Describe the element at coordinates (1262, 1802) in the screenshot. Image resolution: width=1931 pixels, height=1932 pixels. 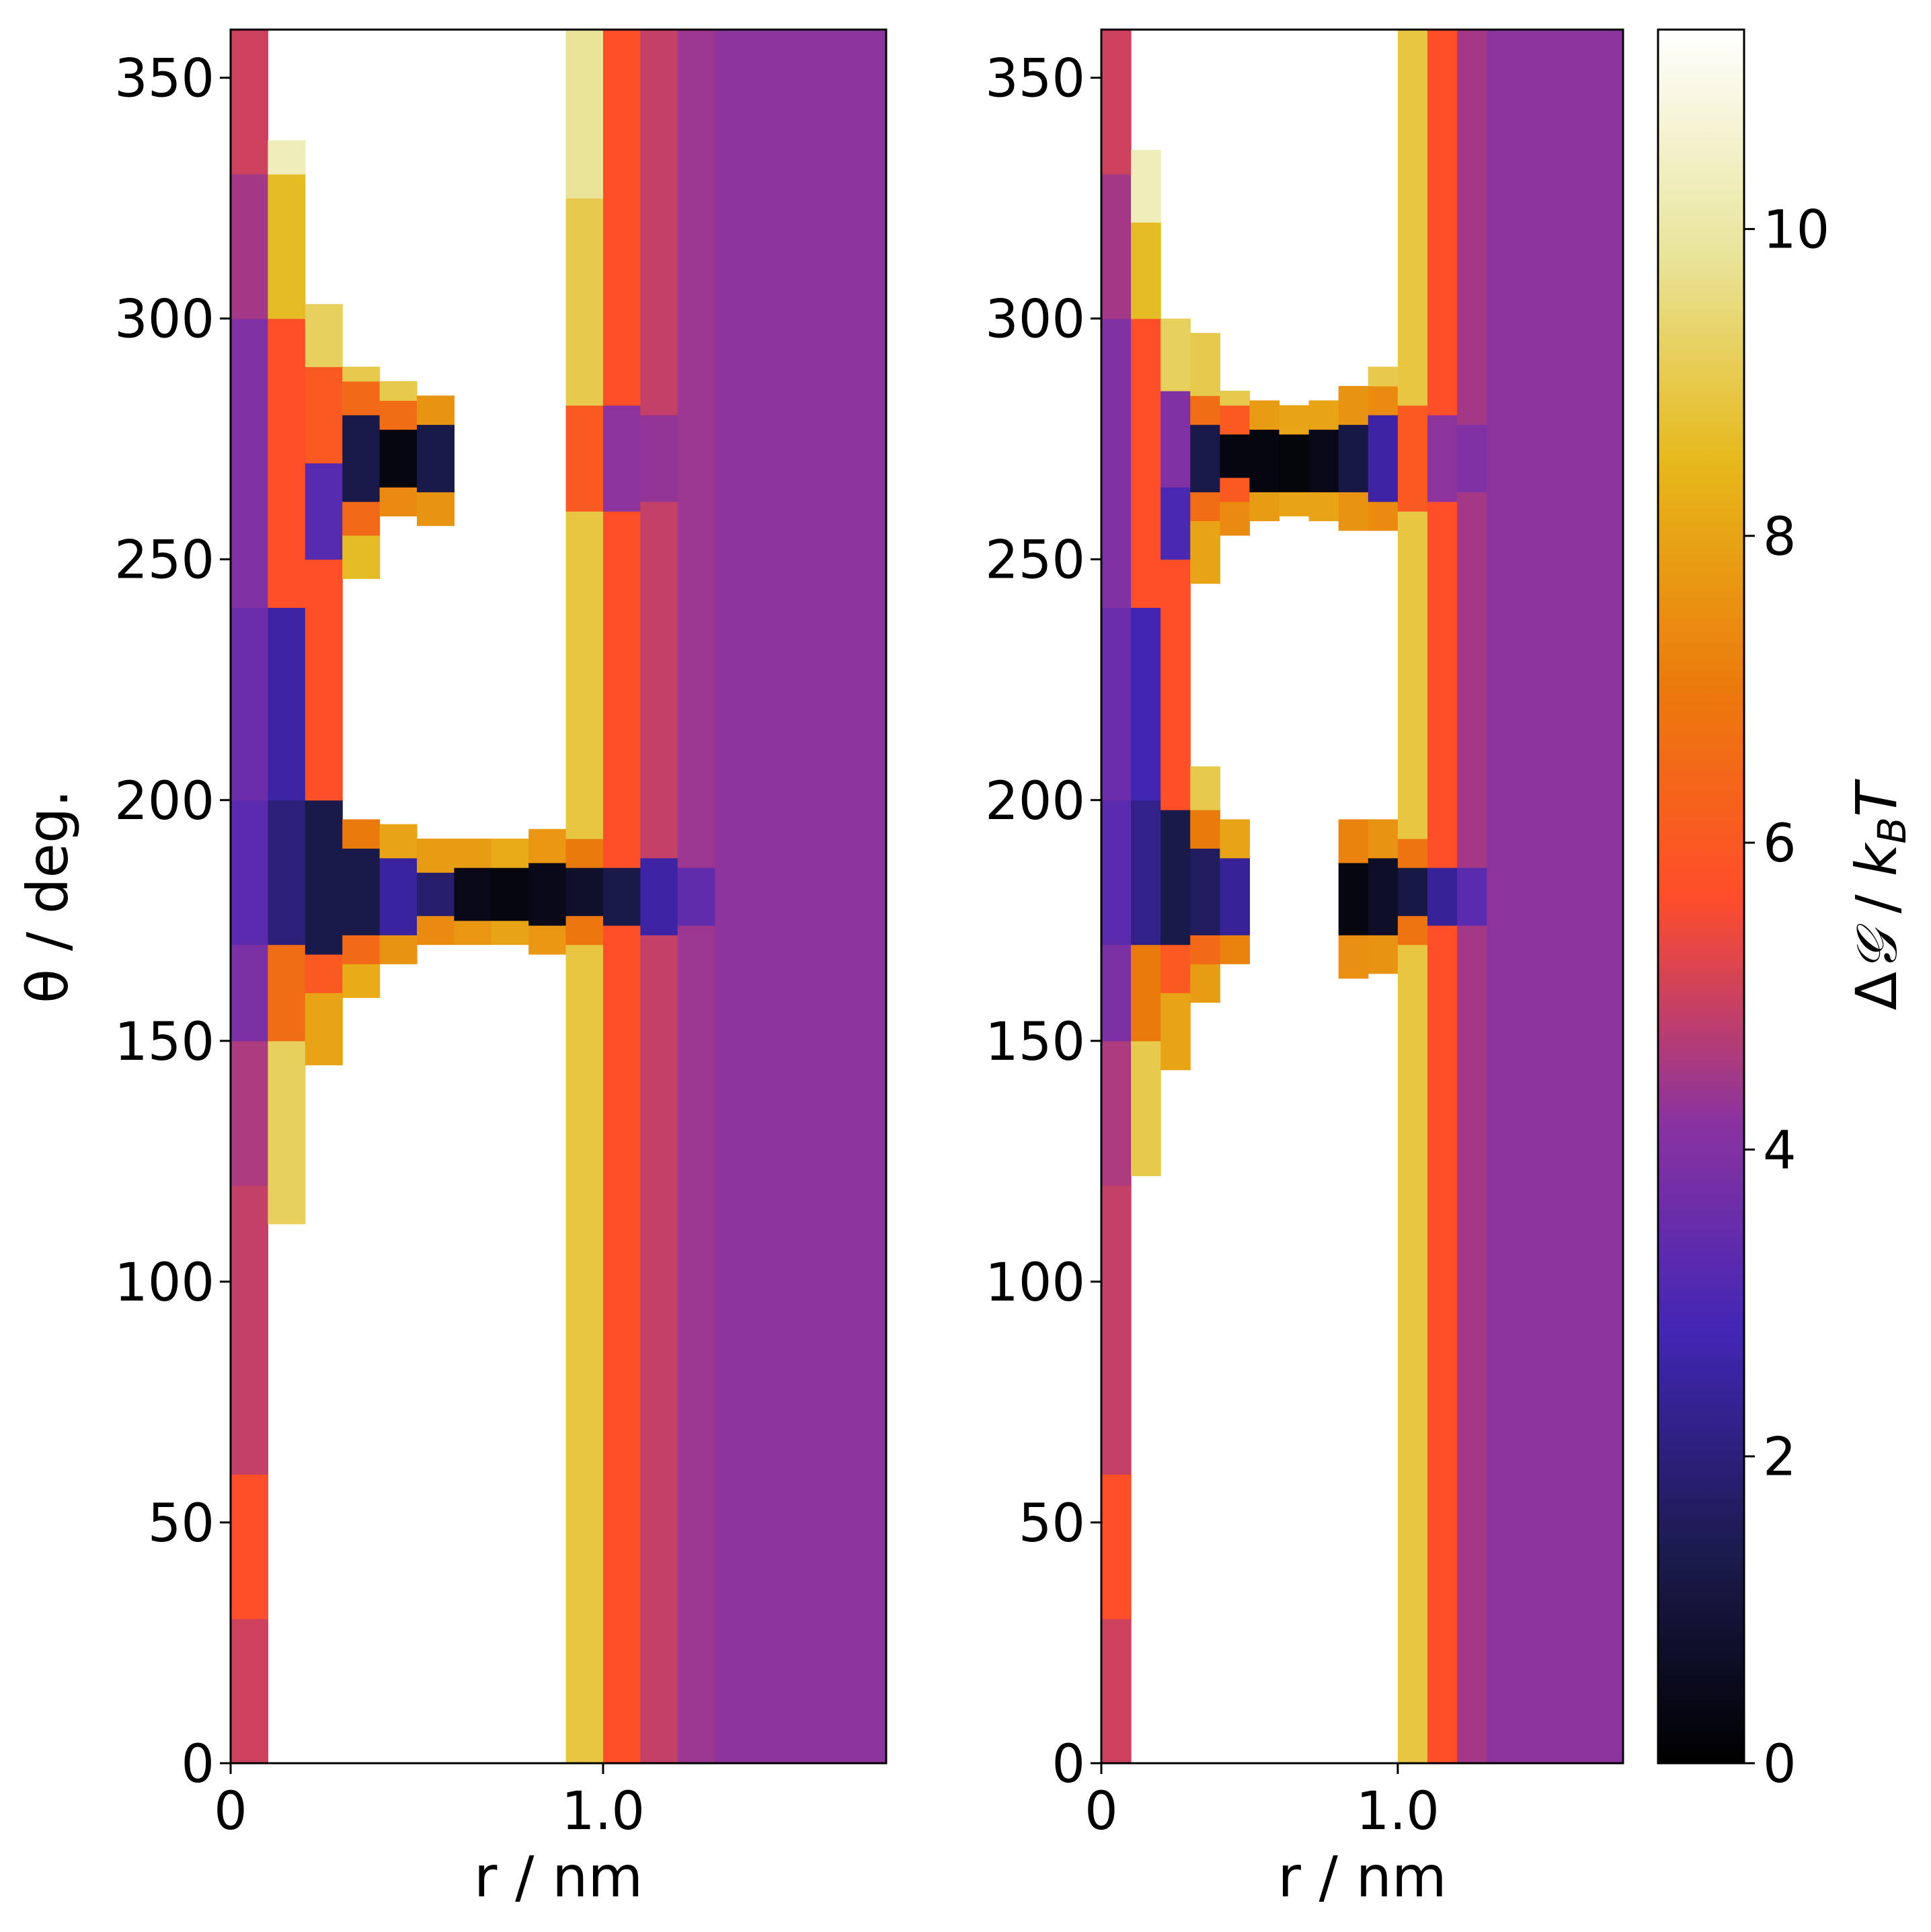
I see `right-x-axis-ticks: 0 1.0` at that location.